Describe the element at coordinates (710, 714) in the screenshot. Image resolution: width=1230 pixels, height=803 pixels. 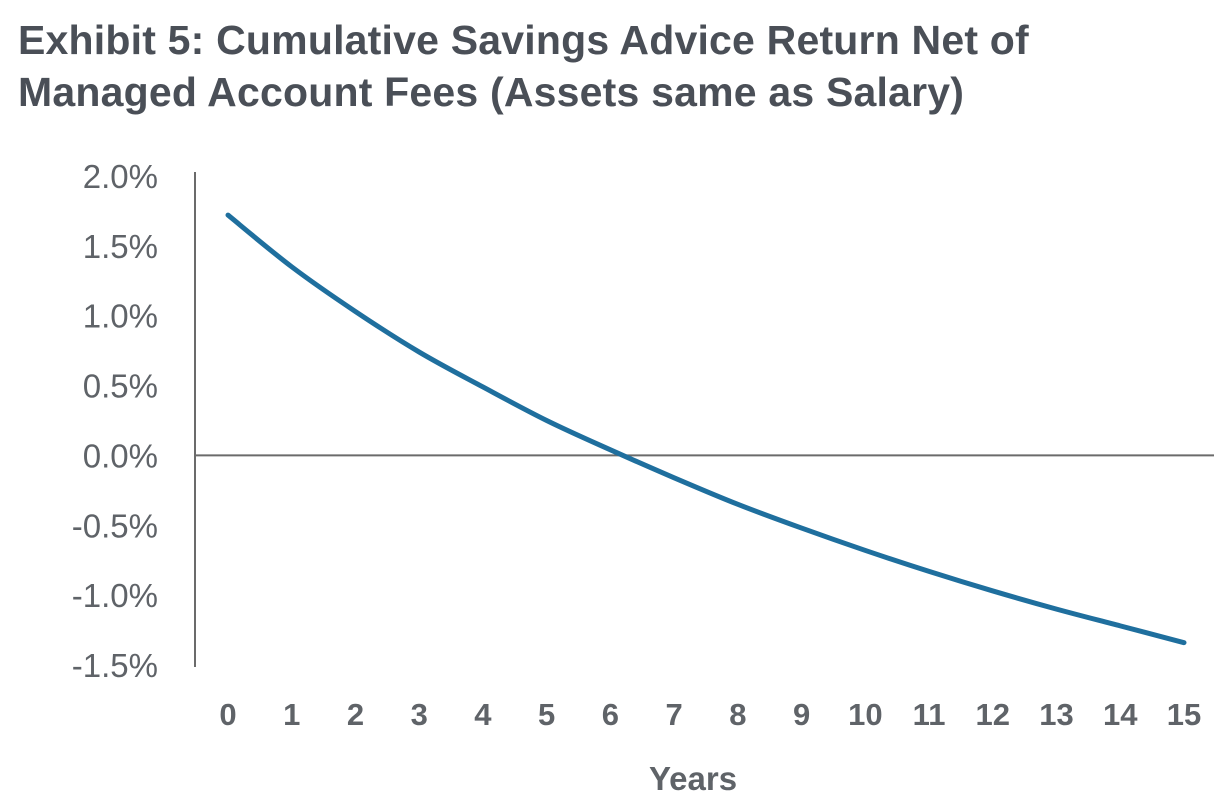
I see `x-axis-ticks: 0 1 2 3 4 5 6 7 8 9 10 11 12 13 14 15` at that location.